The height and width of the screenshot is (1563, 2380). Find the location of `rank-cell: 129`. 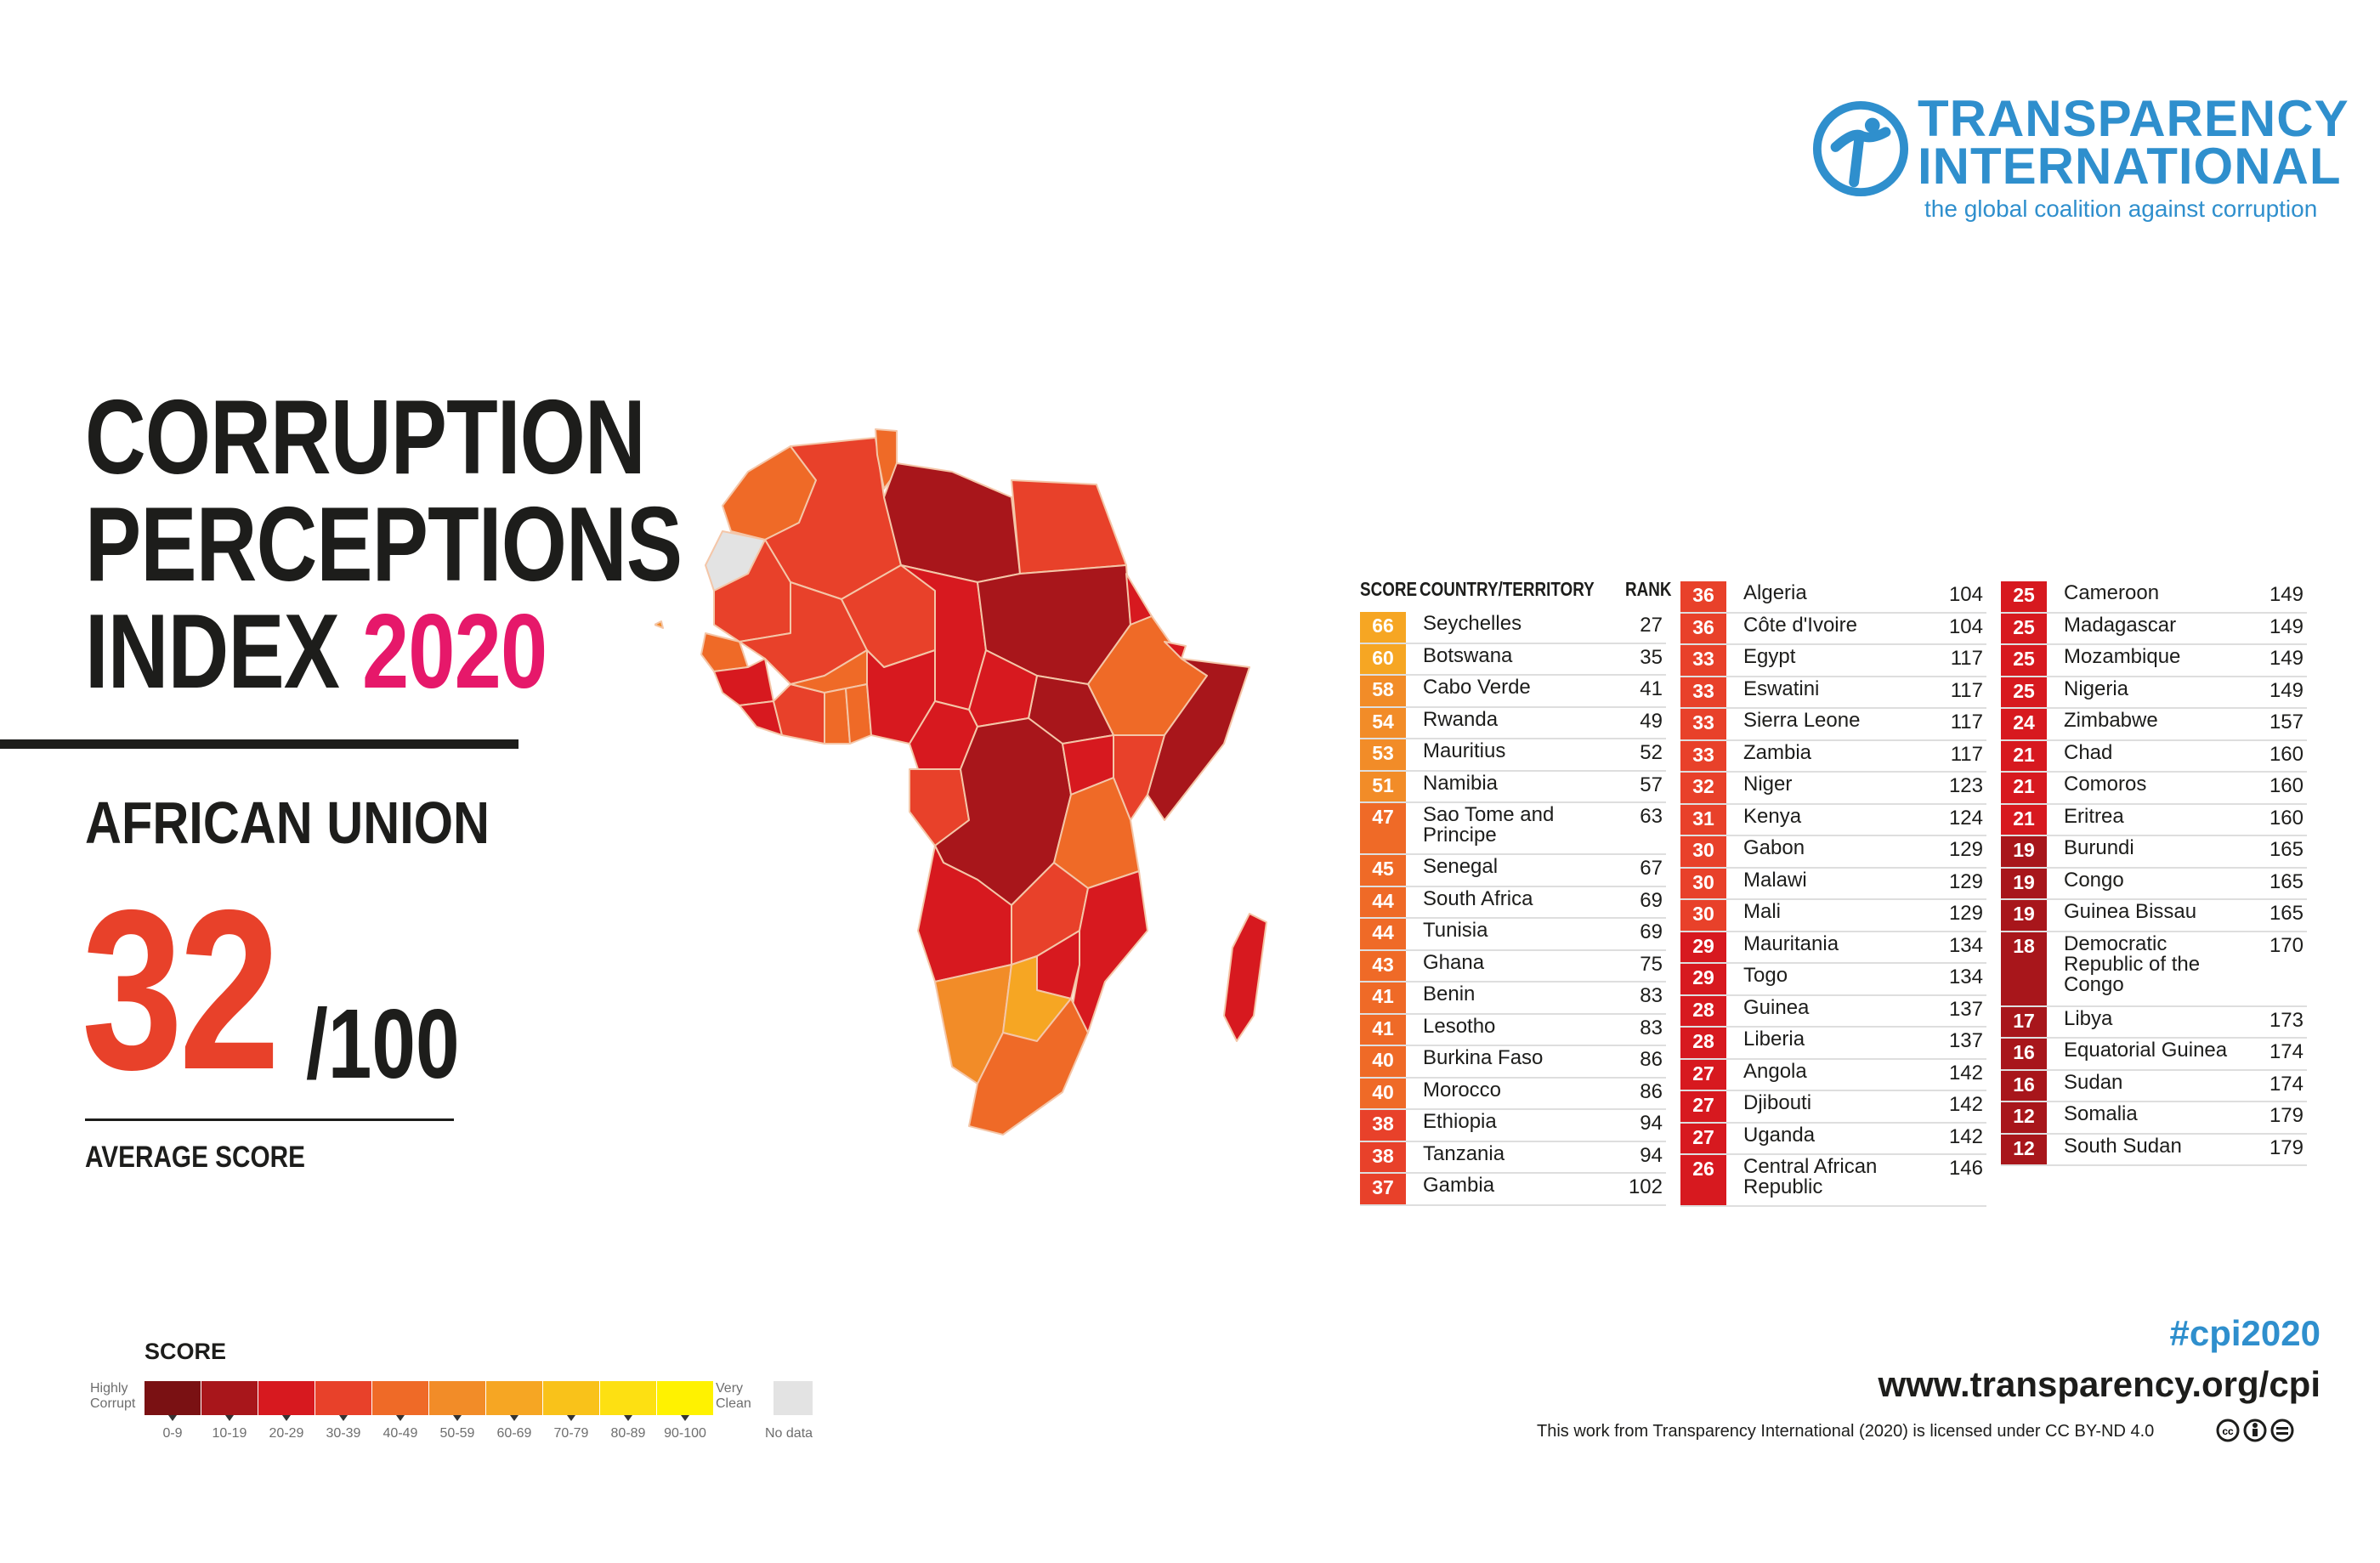

rank-cell: 129 is located at coordinates (1965, 849).